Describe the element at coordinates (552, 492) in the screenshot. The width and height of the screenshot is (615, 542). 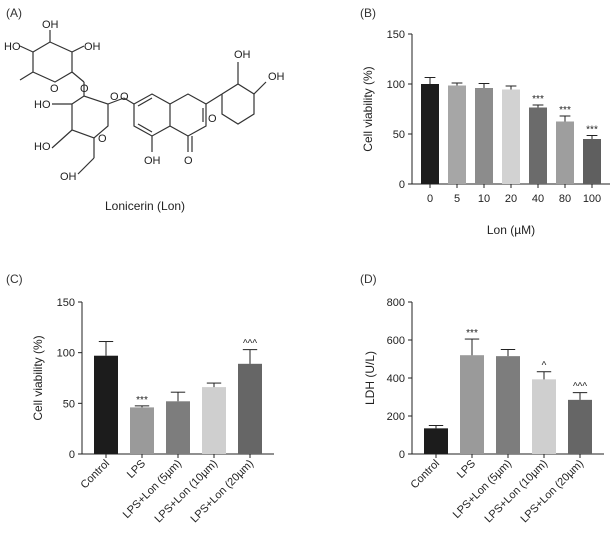
I see `x-tick-label: LPS+Lon (20µm)` at that location.